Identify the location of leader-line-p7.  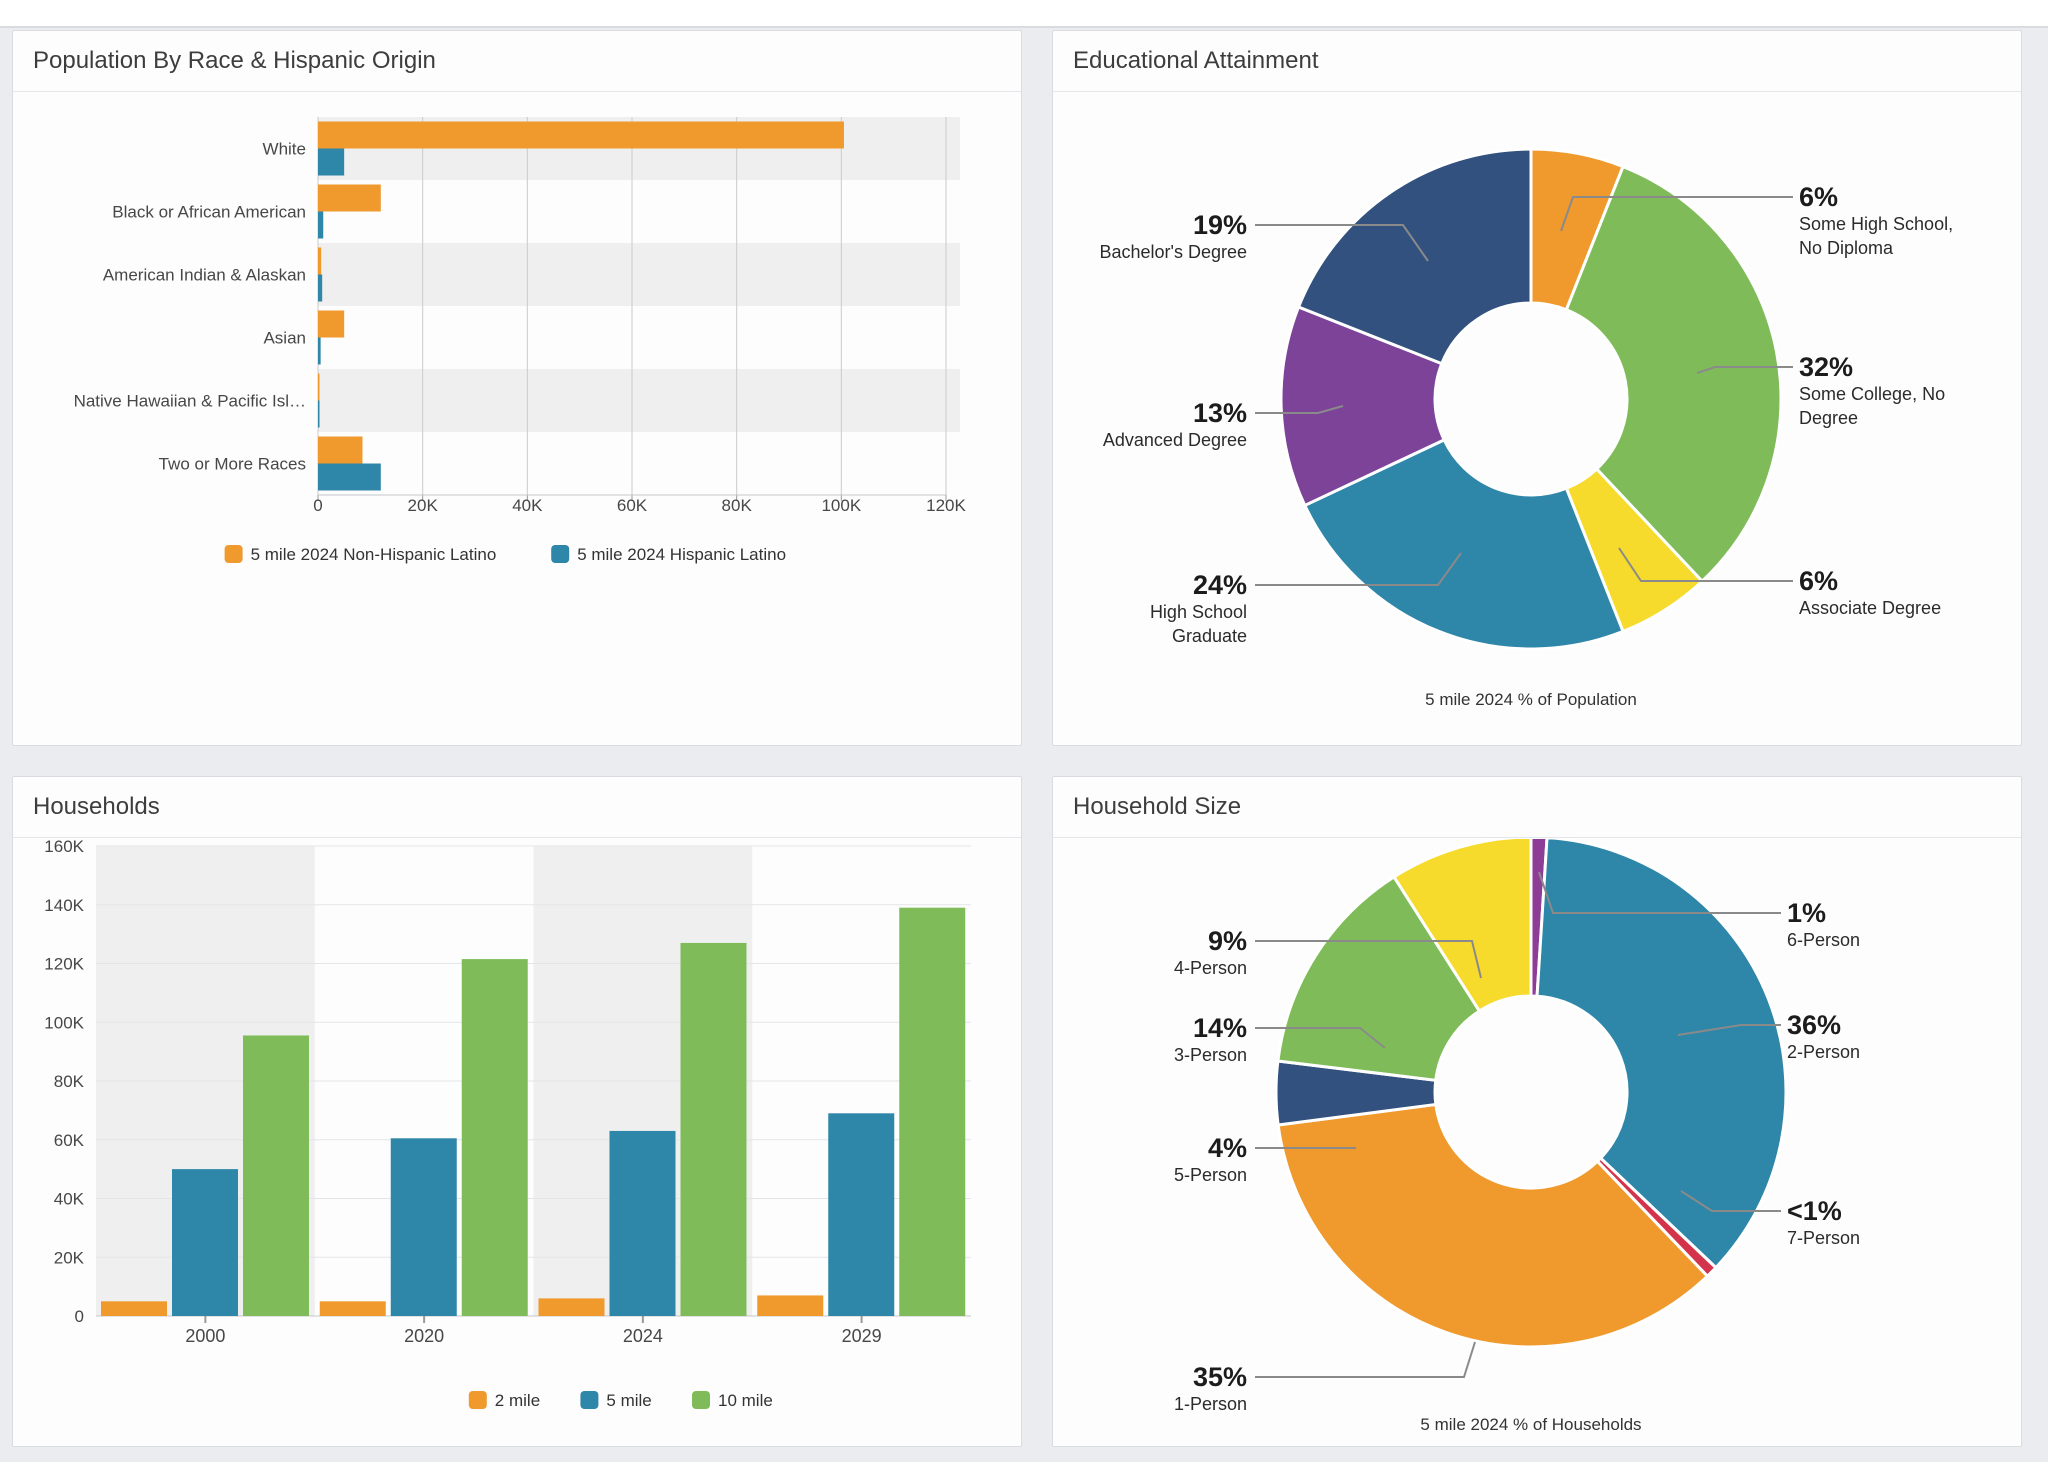
(1730, 1201).